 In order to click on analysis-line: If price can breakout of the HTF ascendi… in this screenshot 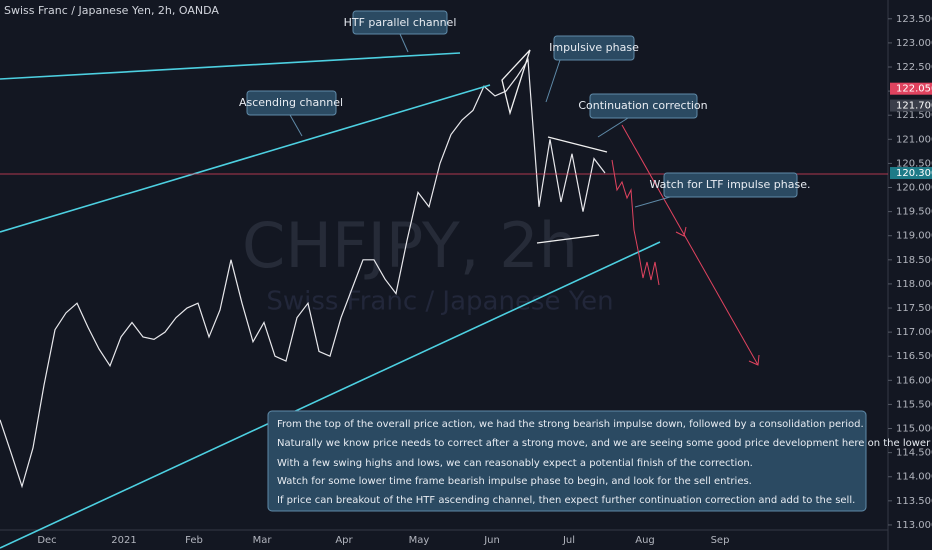, I will do `click(566, 500)`.